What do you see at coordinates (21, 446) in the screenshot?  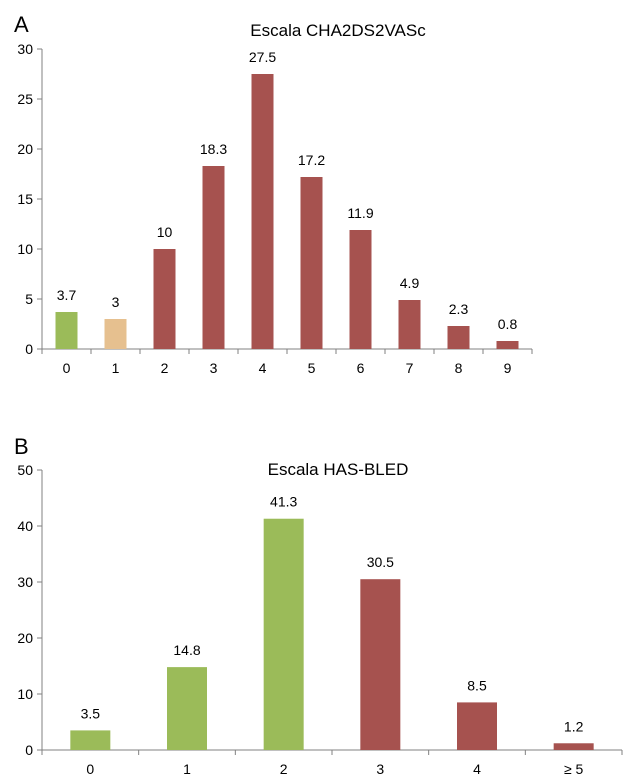 I see `panel-letter-b: B` at bounding box center [21, 446].